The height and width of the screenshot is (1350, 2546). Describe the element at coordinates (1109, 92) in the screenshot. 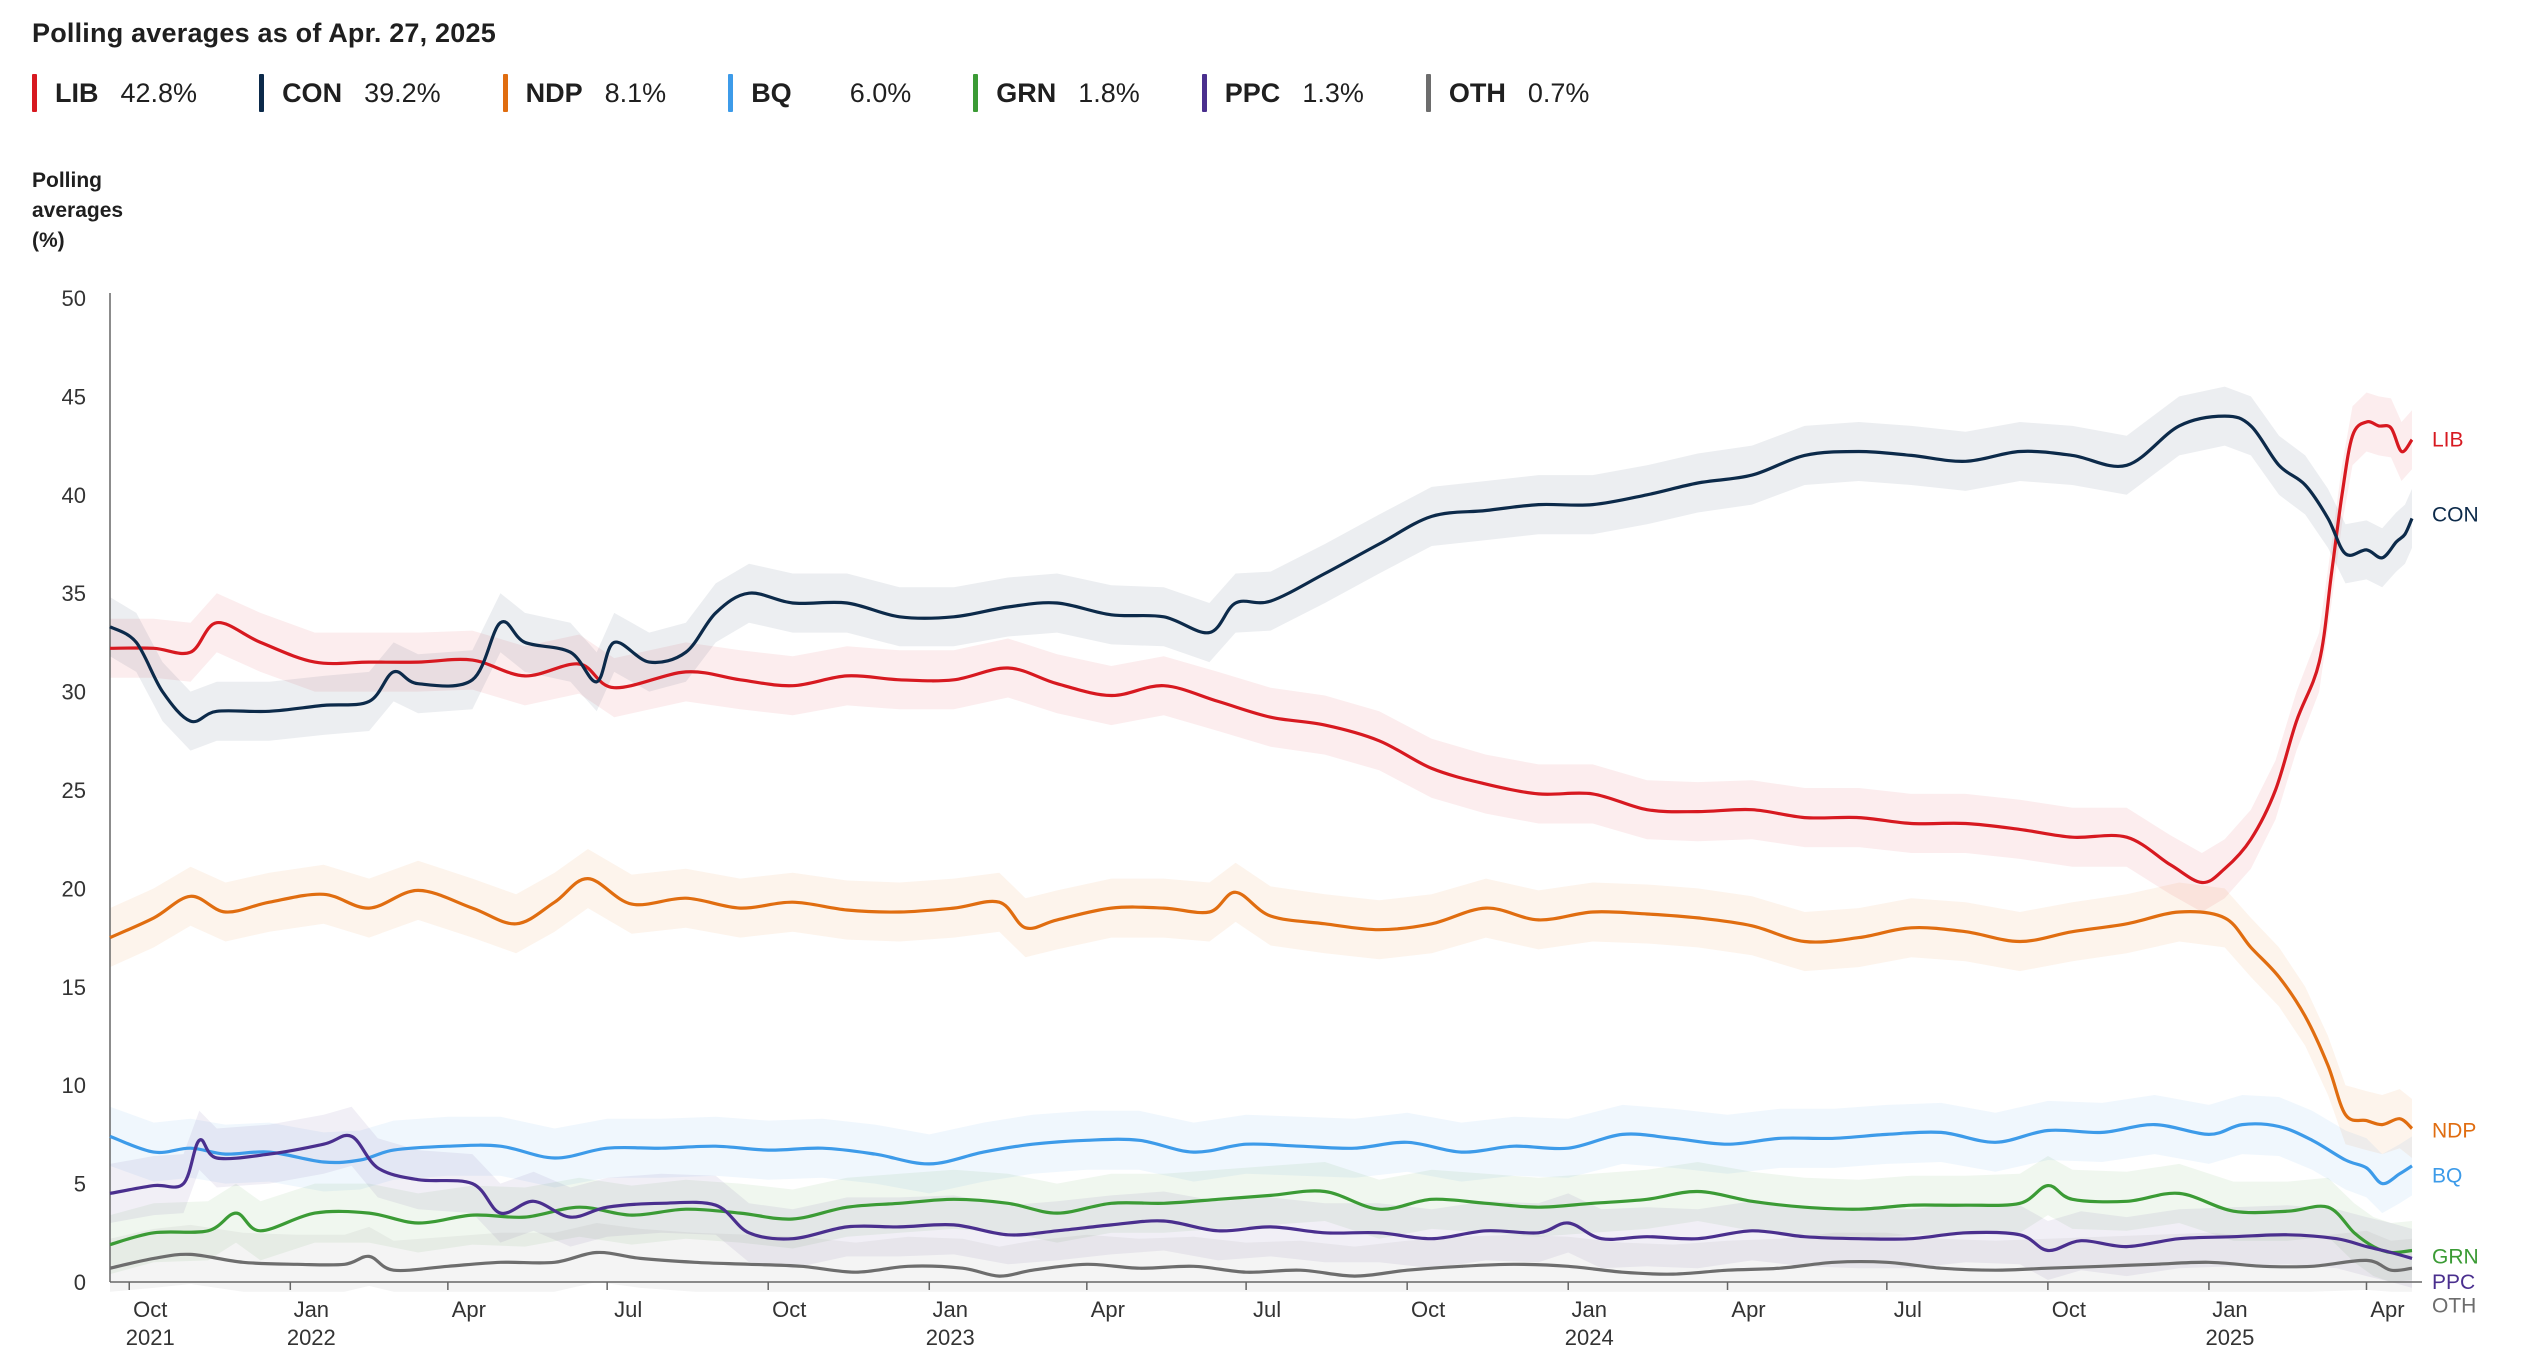

I see `legend-value-grn: 1.8%` at that location.